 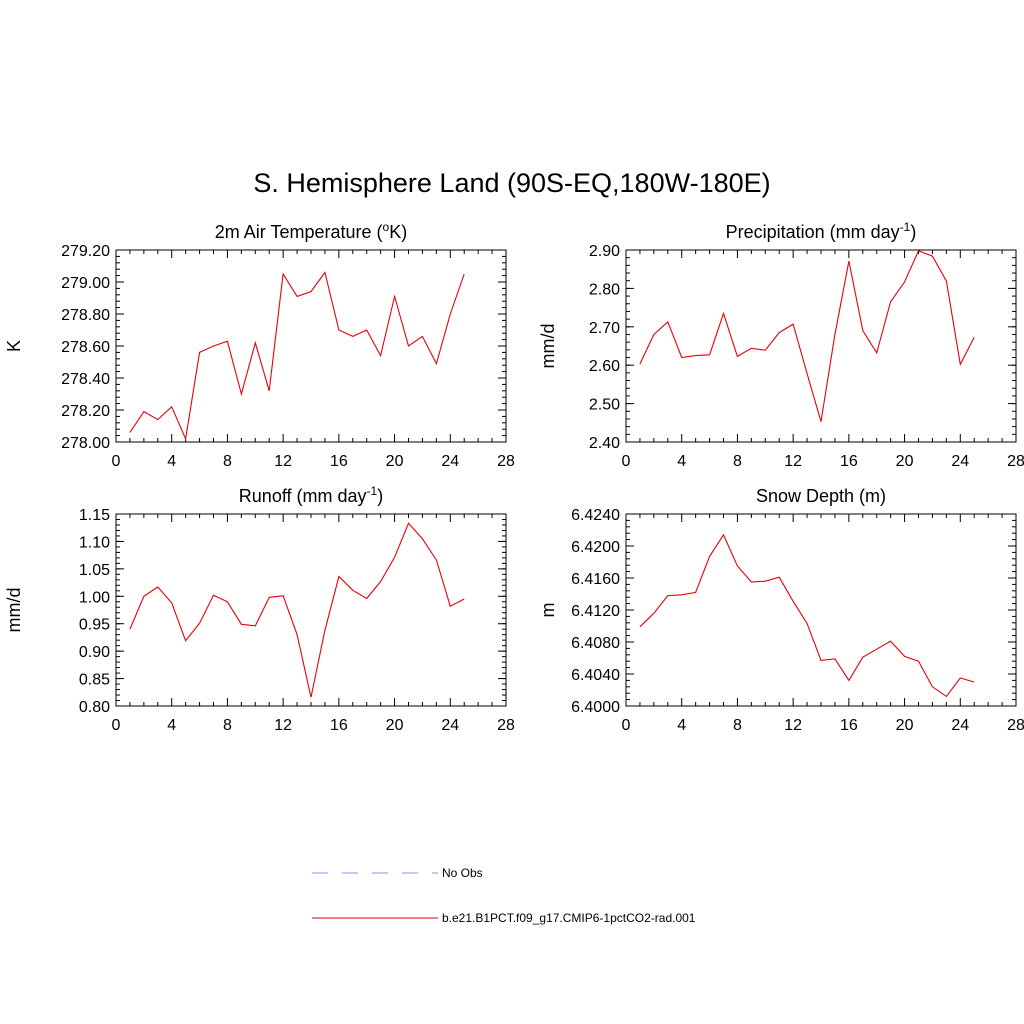 I want to click on y-tick-label: 2.70, so click(x=604, y=328).